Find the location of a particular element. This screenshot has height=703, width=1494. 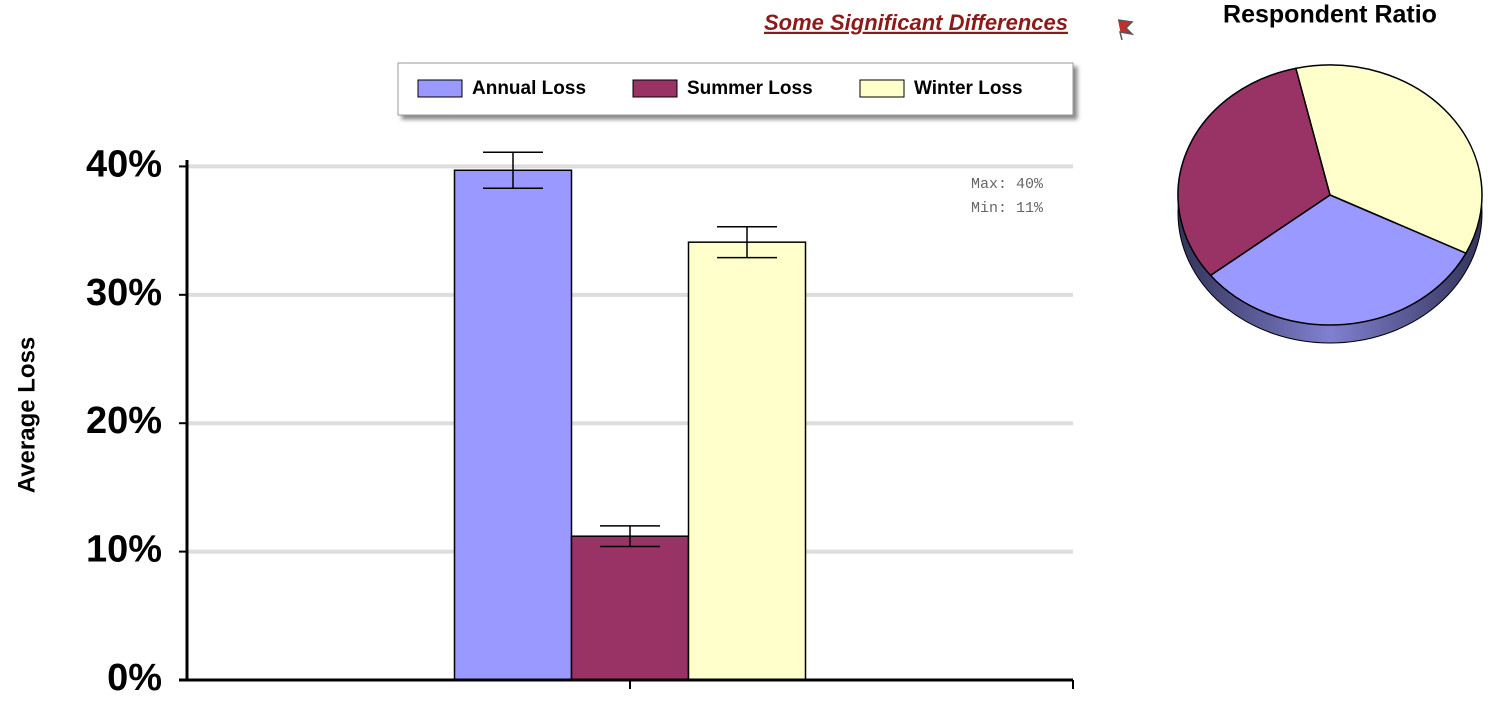

y-tick-label: 40% is located at coordinates (124, 164).